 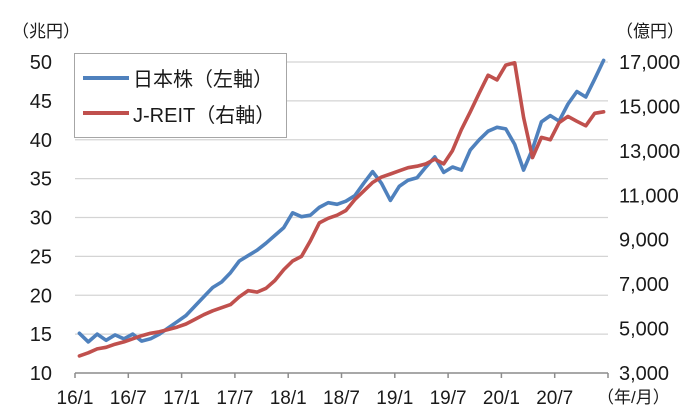 What do you see at coordinates (41, 374) in the screenshot?
I see `left-axis-tick-label: 10` at bounding box center [41, 374].